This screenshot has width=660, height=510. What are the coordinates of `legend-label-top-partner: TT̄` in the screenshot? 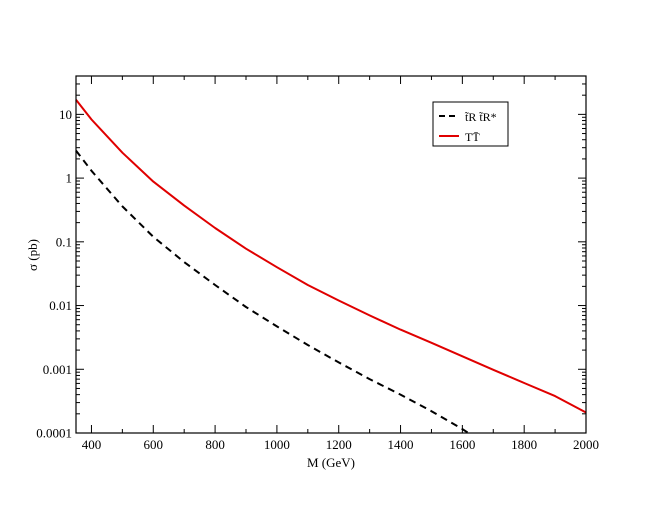 It's located at (472, 137).